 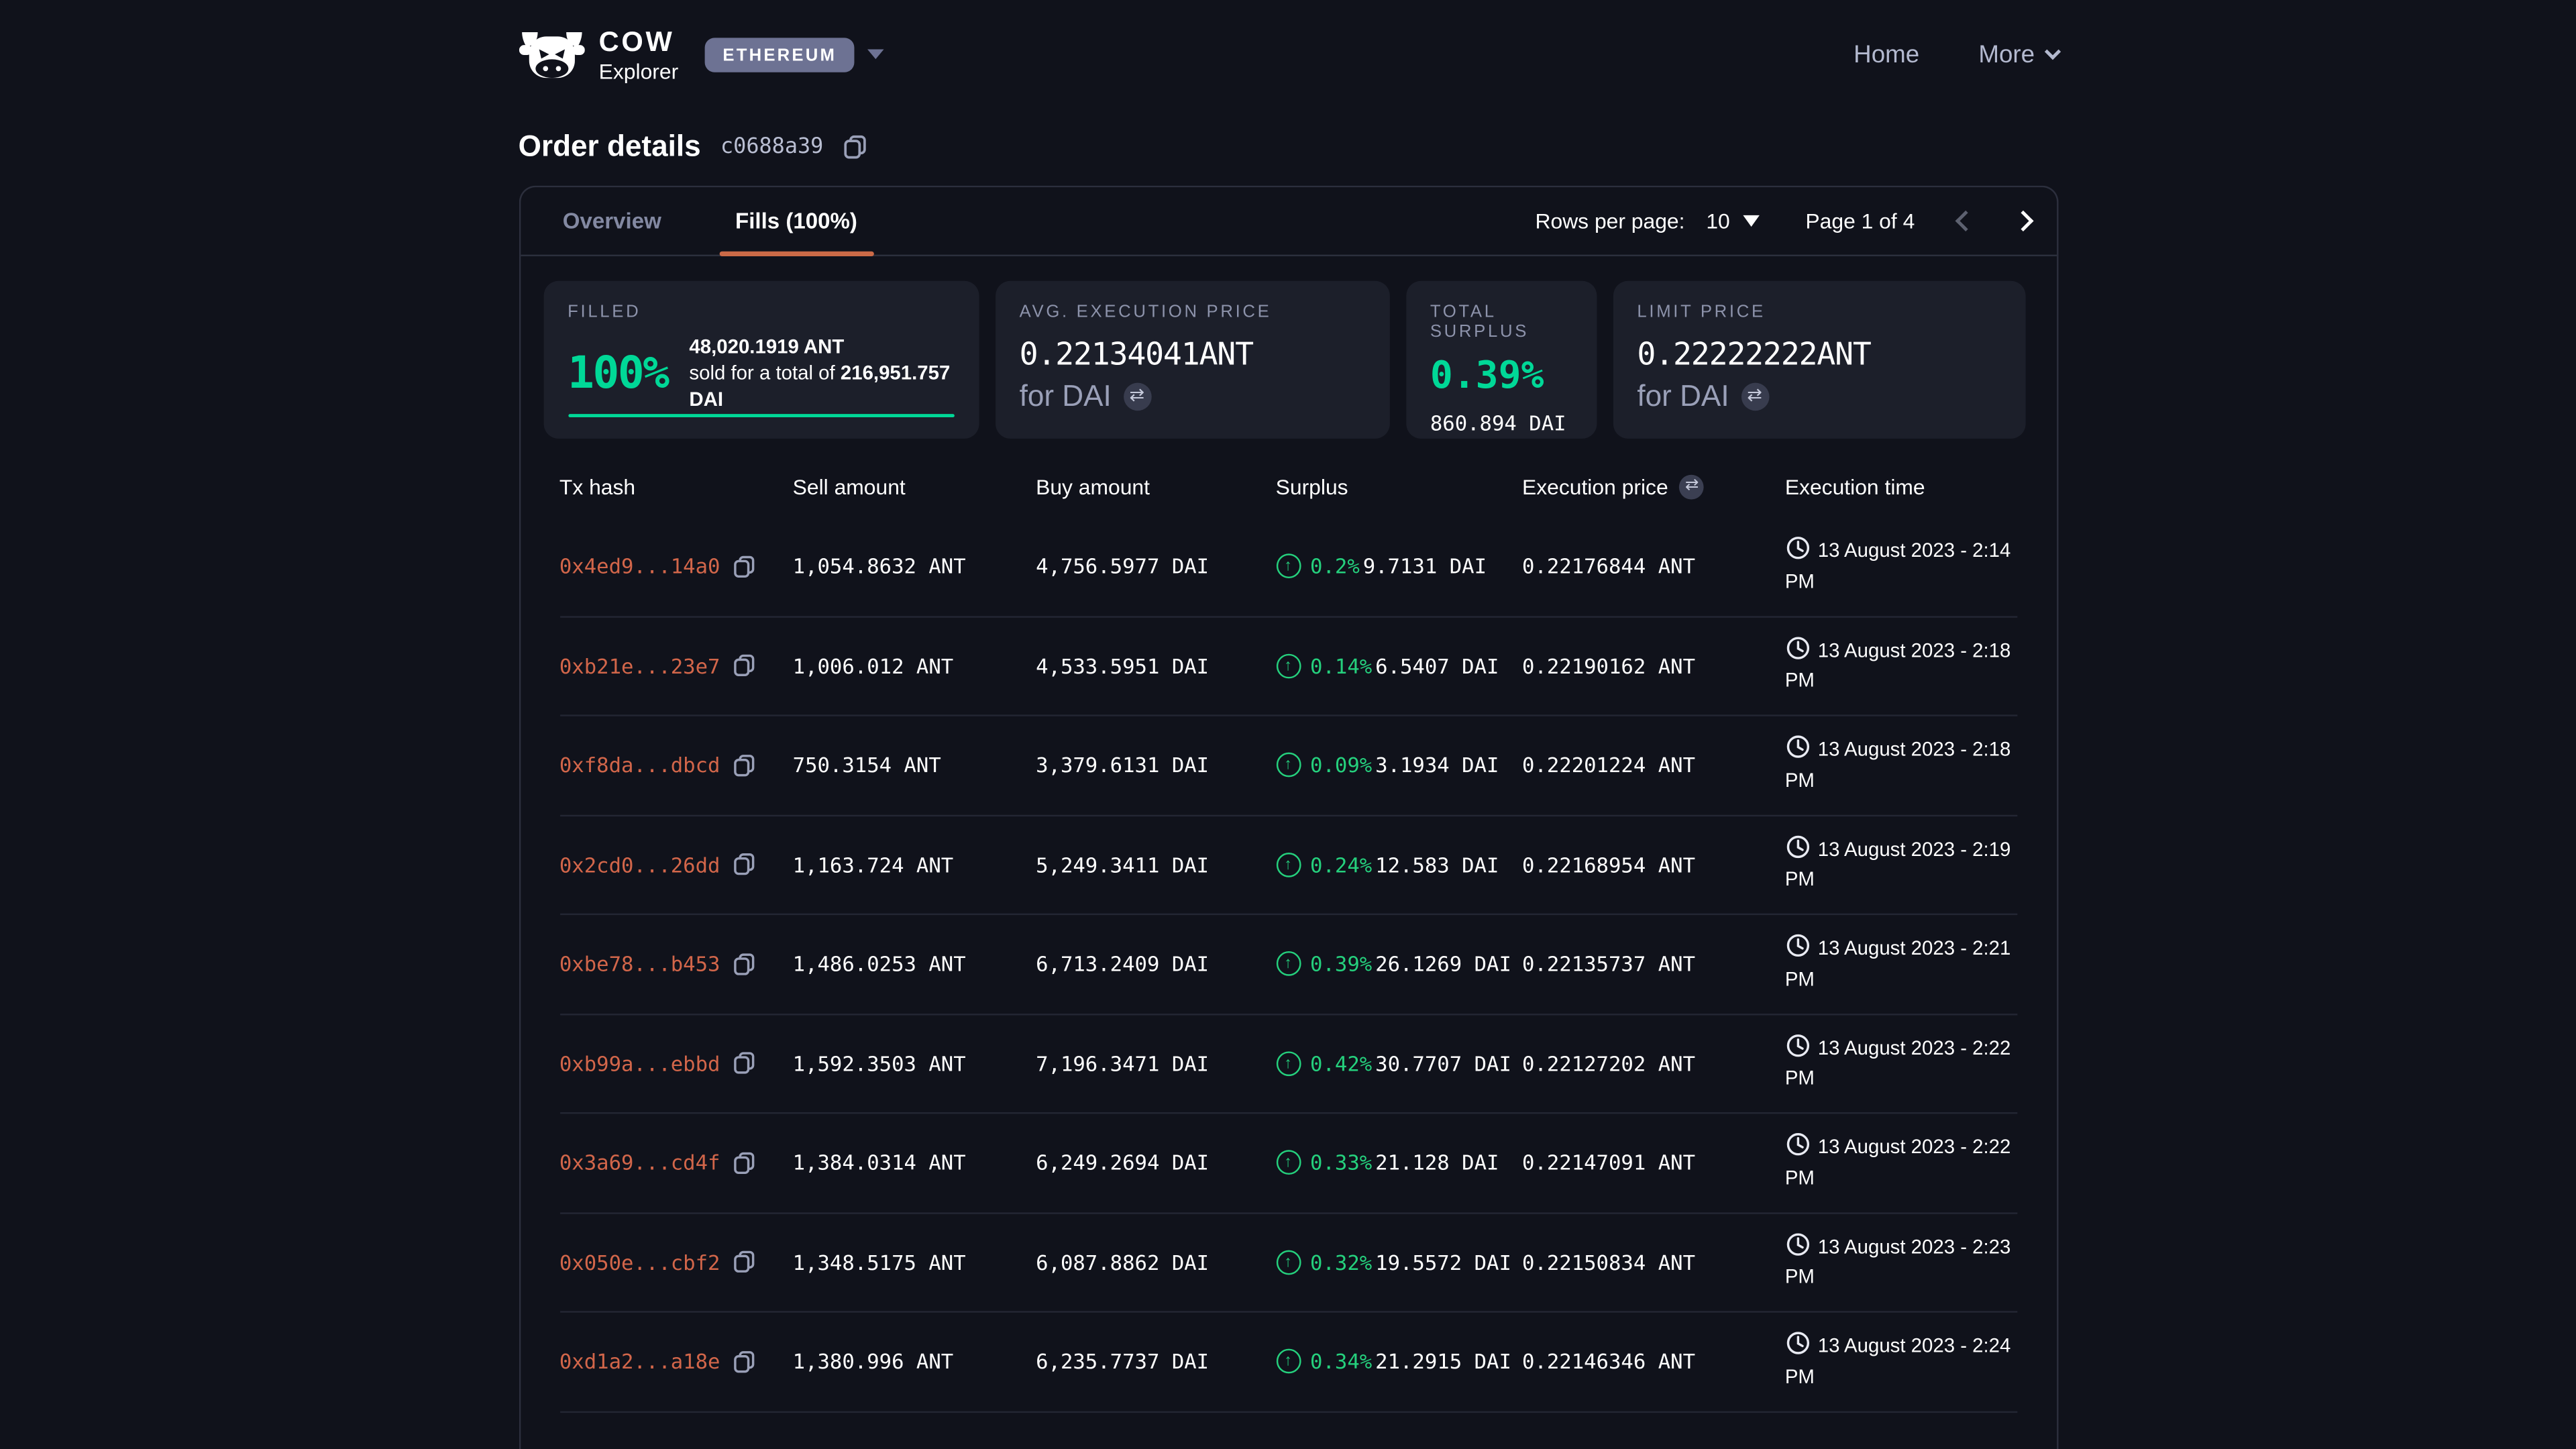 I want to click on logo-title: COW, so click(x=636, y=41).